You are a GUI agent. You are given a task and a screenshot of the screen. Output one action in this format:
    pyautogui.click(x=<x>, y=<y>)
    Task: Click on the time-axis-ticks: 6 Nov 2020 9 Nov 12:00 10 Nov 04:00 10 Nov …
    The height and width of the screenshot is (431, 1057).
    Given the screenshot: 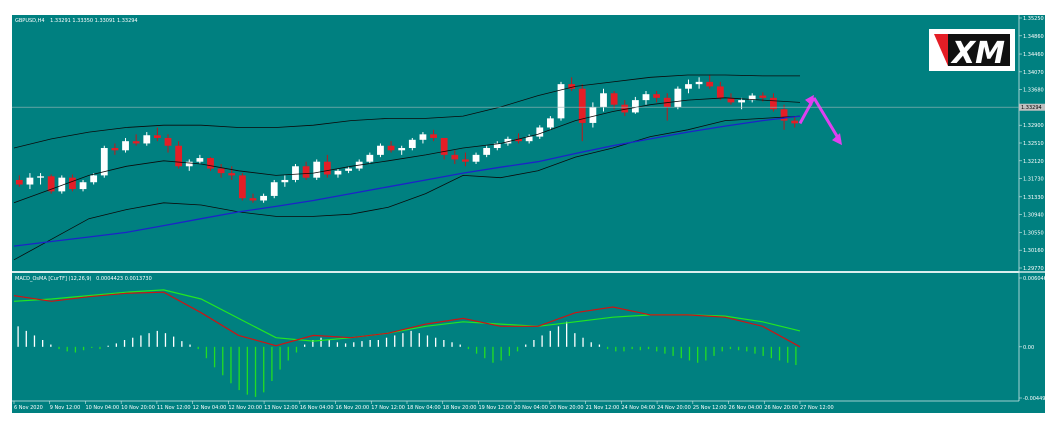 What is the action you would take?
    pyautogui.click(x=423, y=406)
    